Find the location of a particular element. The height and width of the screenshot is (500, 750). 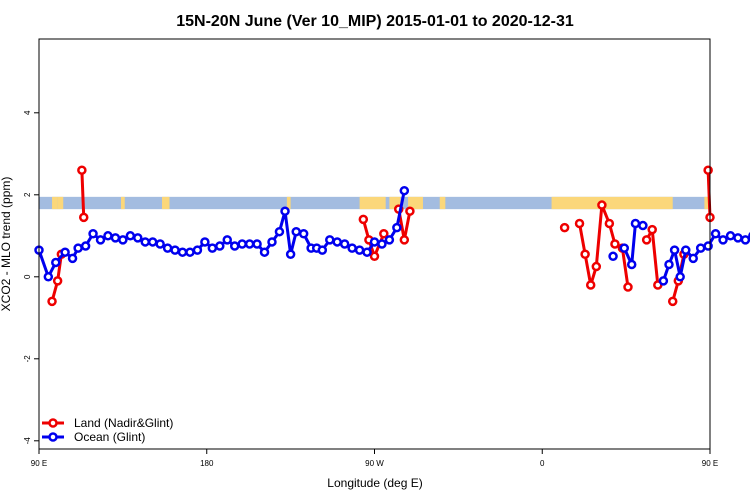

x-axis-label: Longitude (deg E) is located at coordinates (374, 483).